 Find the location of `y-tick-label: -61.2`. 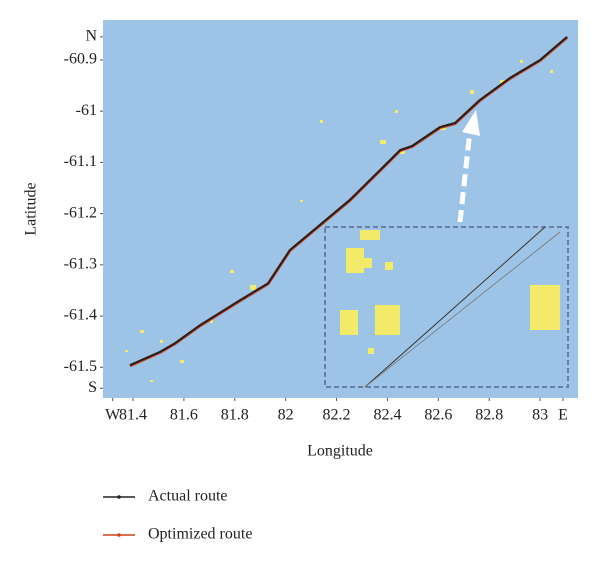

y-tick-label: -61.2 is located at coordinates (80, 212).